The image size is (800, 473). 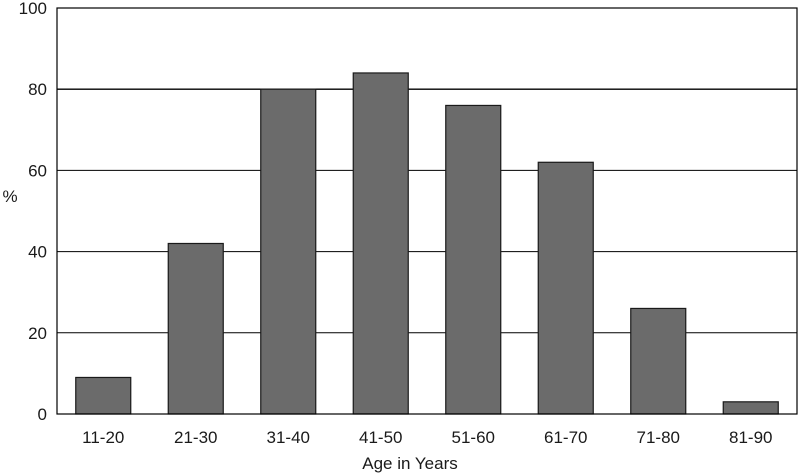 What do you see at coordinates (33, 212) in the screenshot?
I see `y-axis-ticks: 0 20 40 60 80 100` at bounding box center [33, 212].